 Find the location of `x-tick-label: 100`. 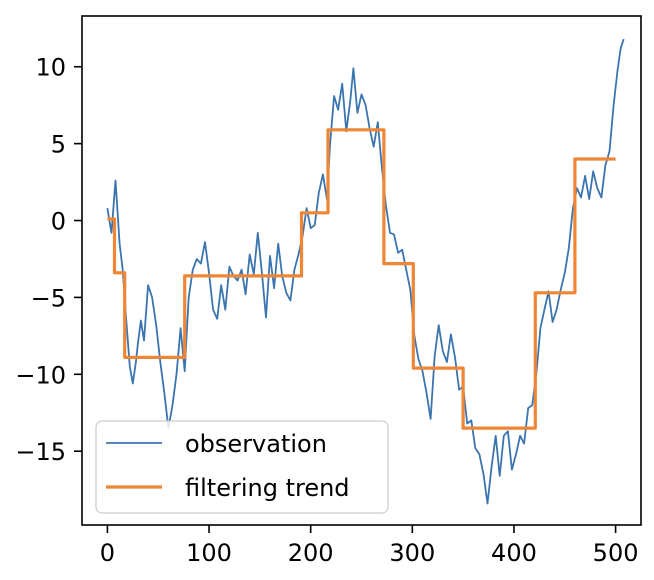

x-tick-label: 100 is located at coordinates (209, 553).